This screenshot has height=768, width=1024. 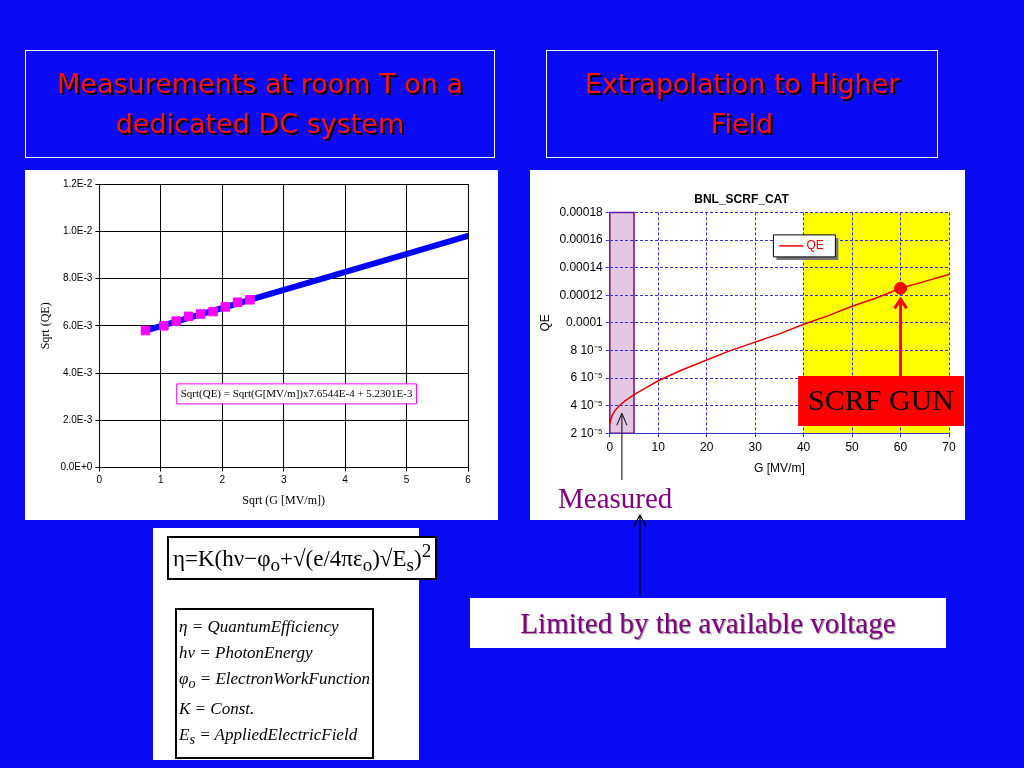 I want to click on x-tick-label: 5, so click(x=406, y=480).